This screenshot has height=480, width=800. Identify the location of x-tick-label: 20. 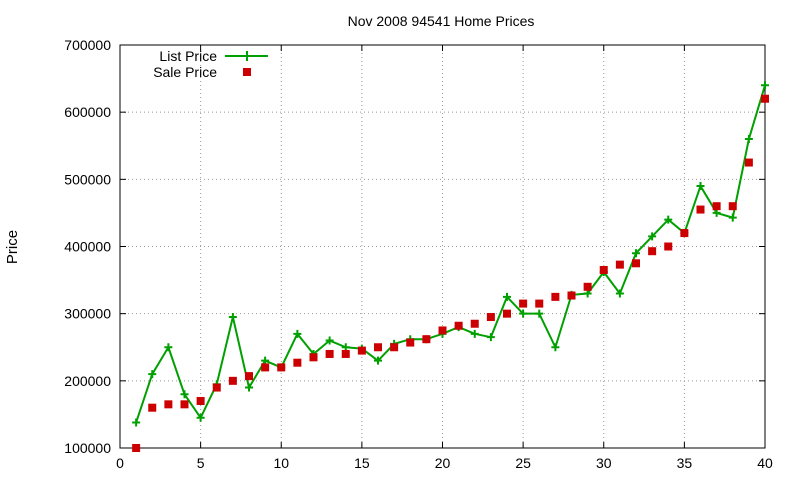
(443, 463).